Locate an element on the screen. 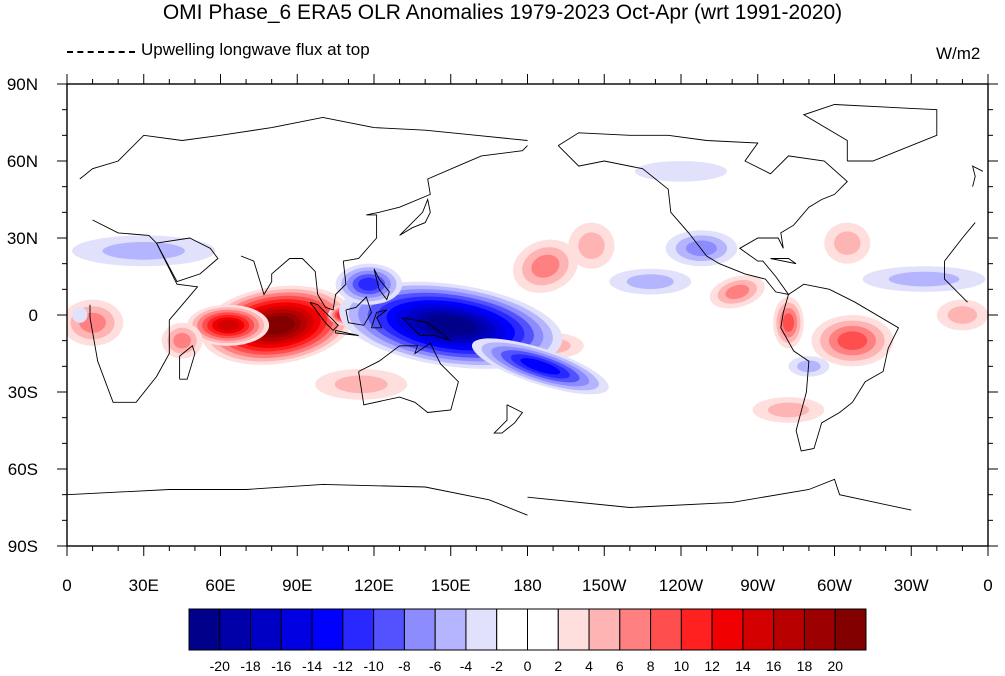 This screenshot has width=1005, height=676. coastline-arabia is located at coordinates (187, 260).